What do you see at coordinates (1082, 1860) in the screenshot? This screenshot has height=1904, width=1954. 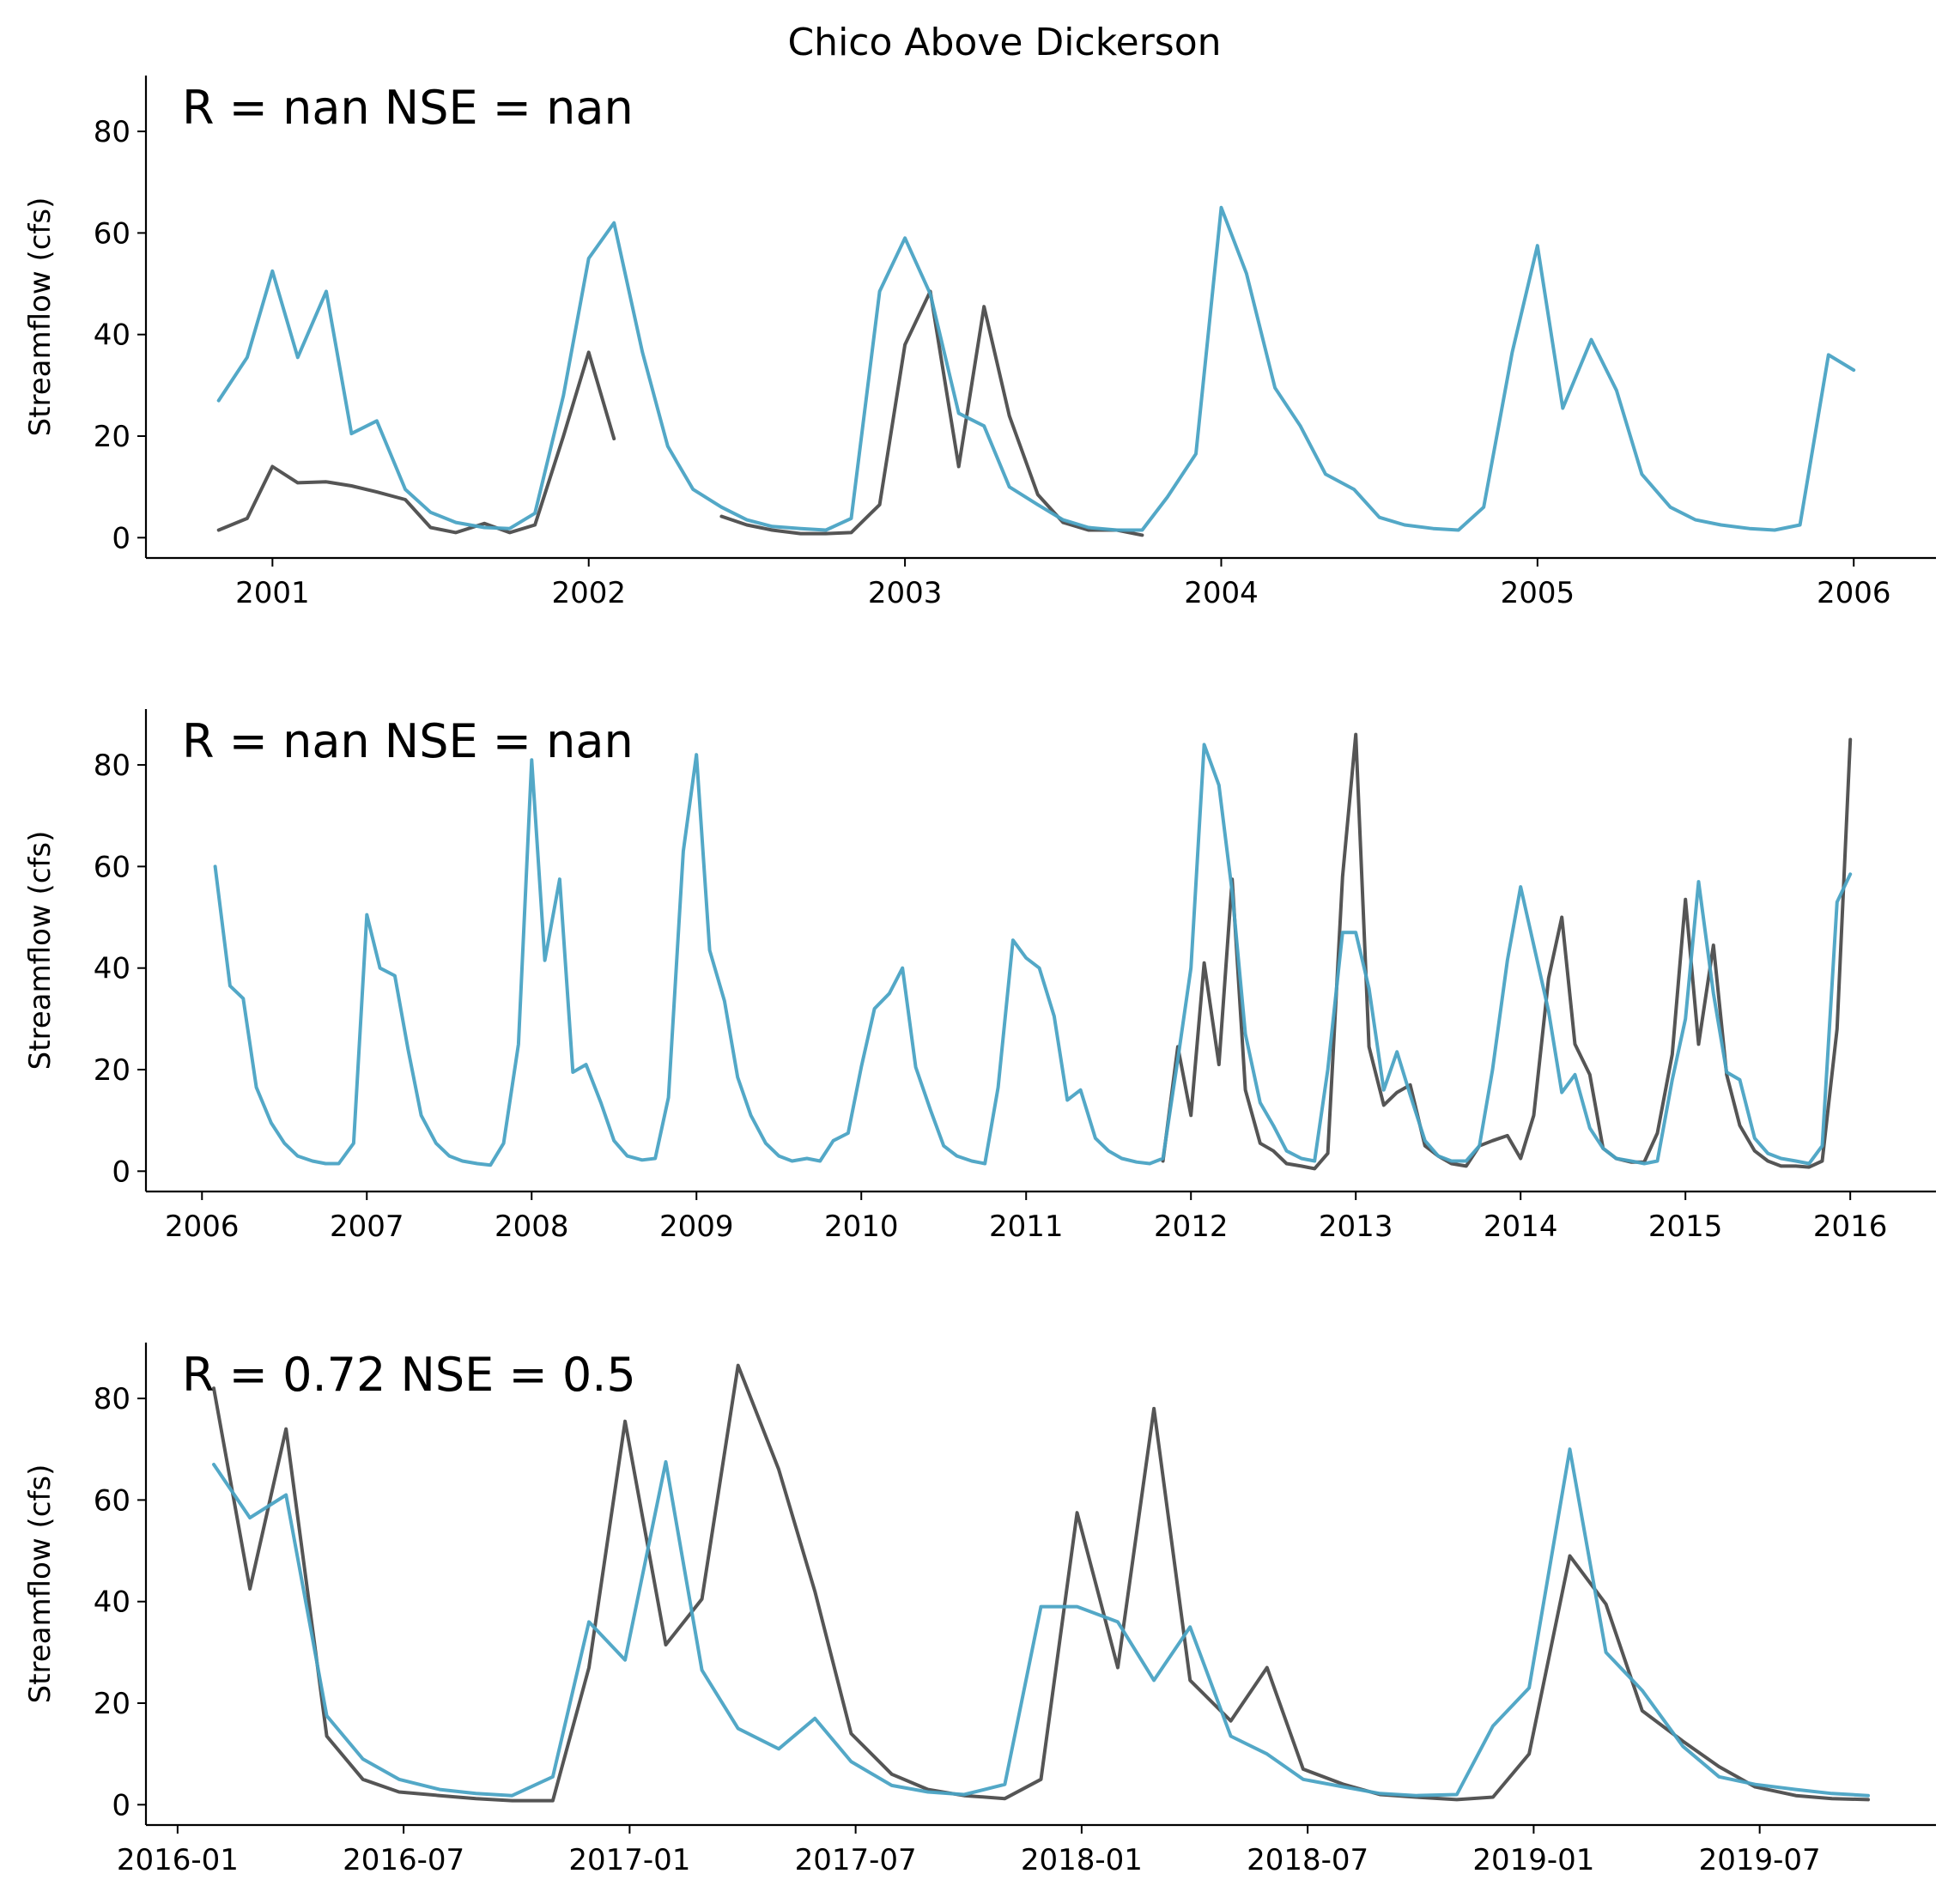 I see `x-tick-label: 2018-01` at bounding box center [1082, 1860].